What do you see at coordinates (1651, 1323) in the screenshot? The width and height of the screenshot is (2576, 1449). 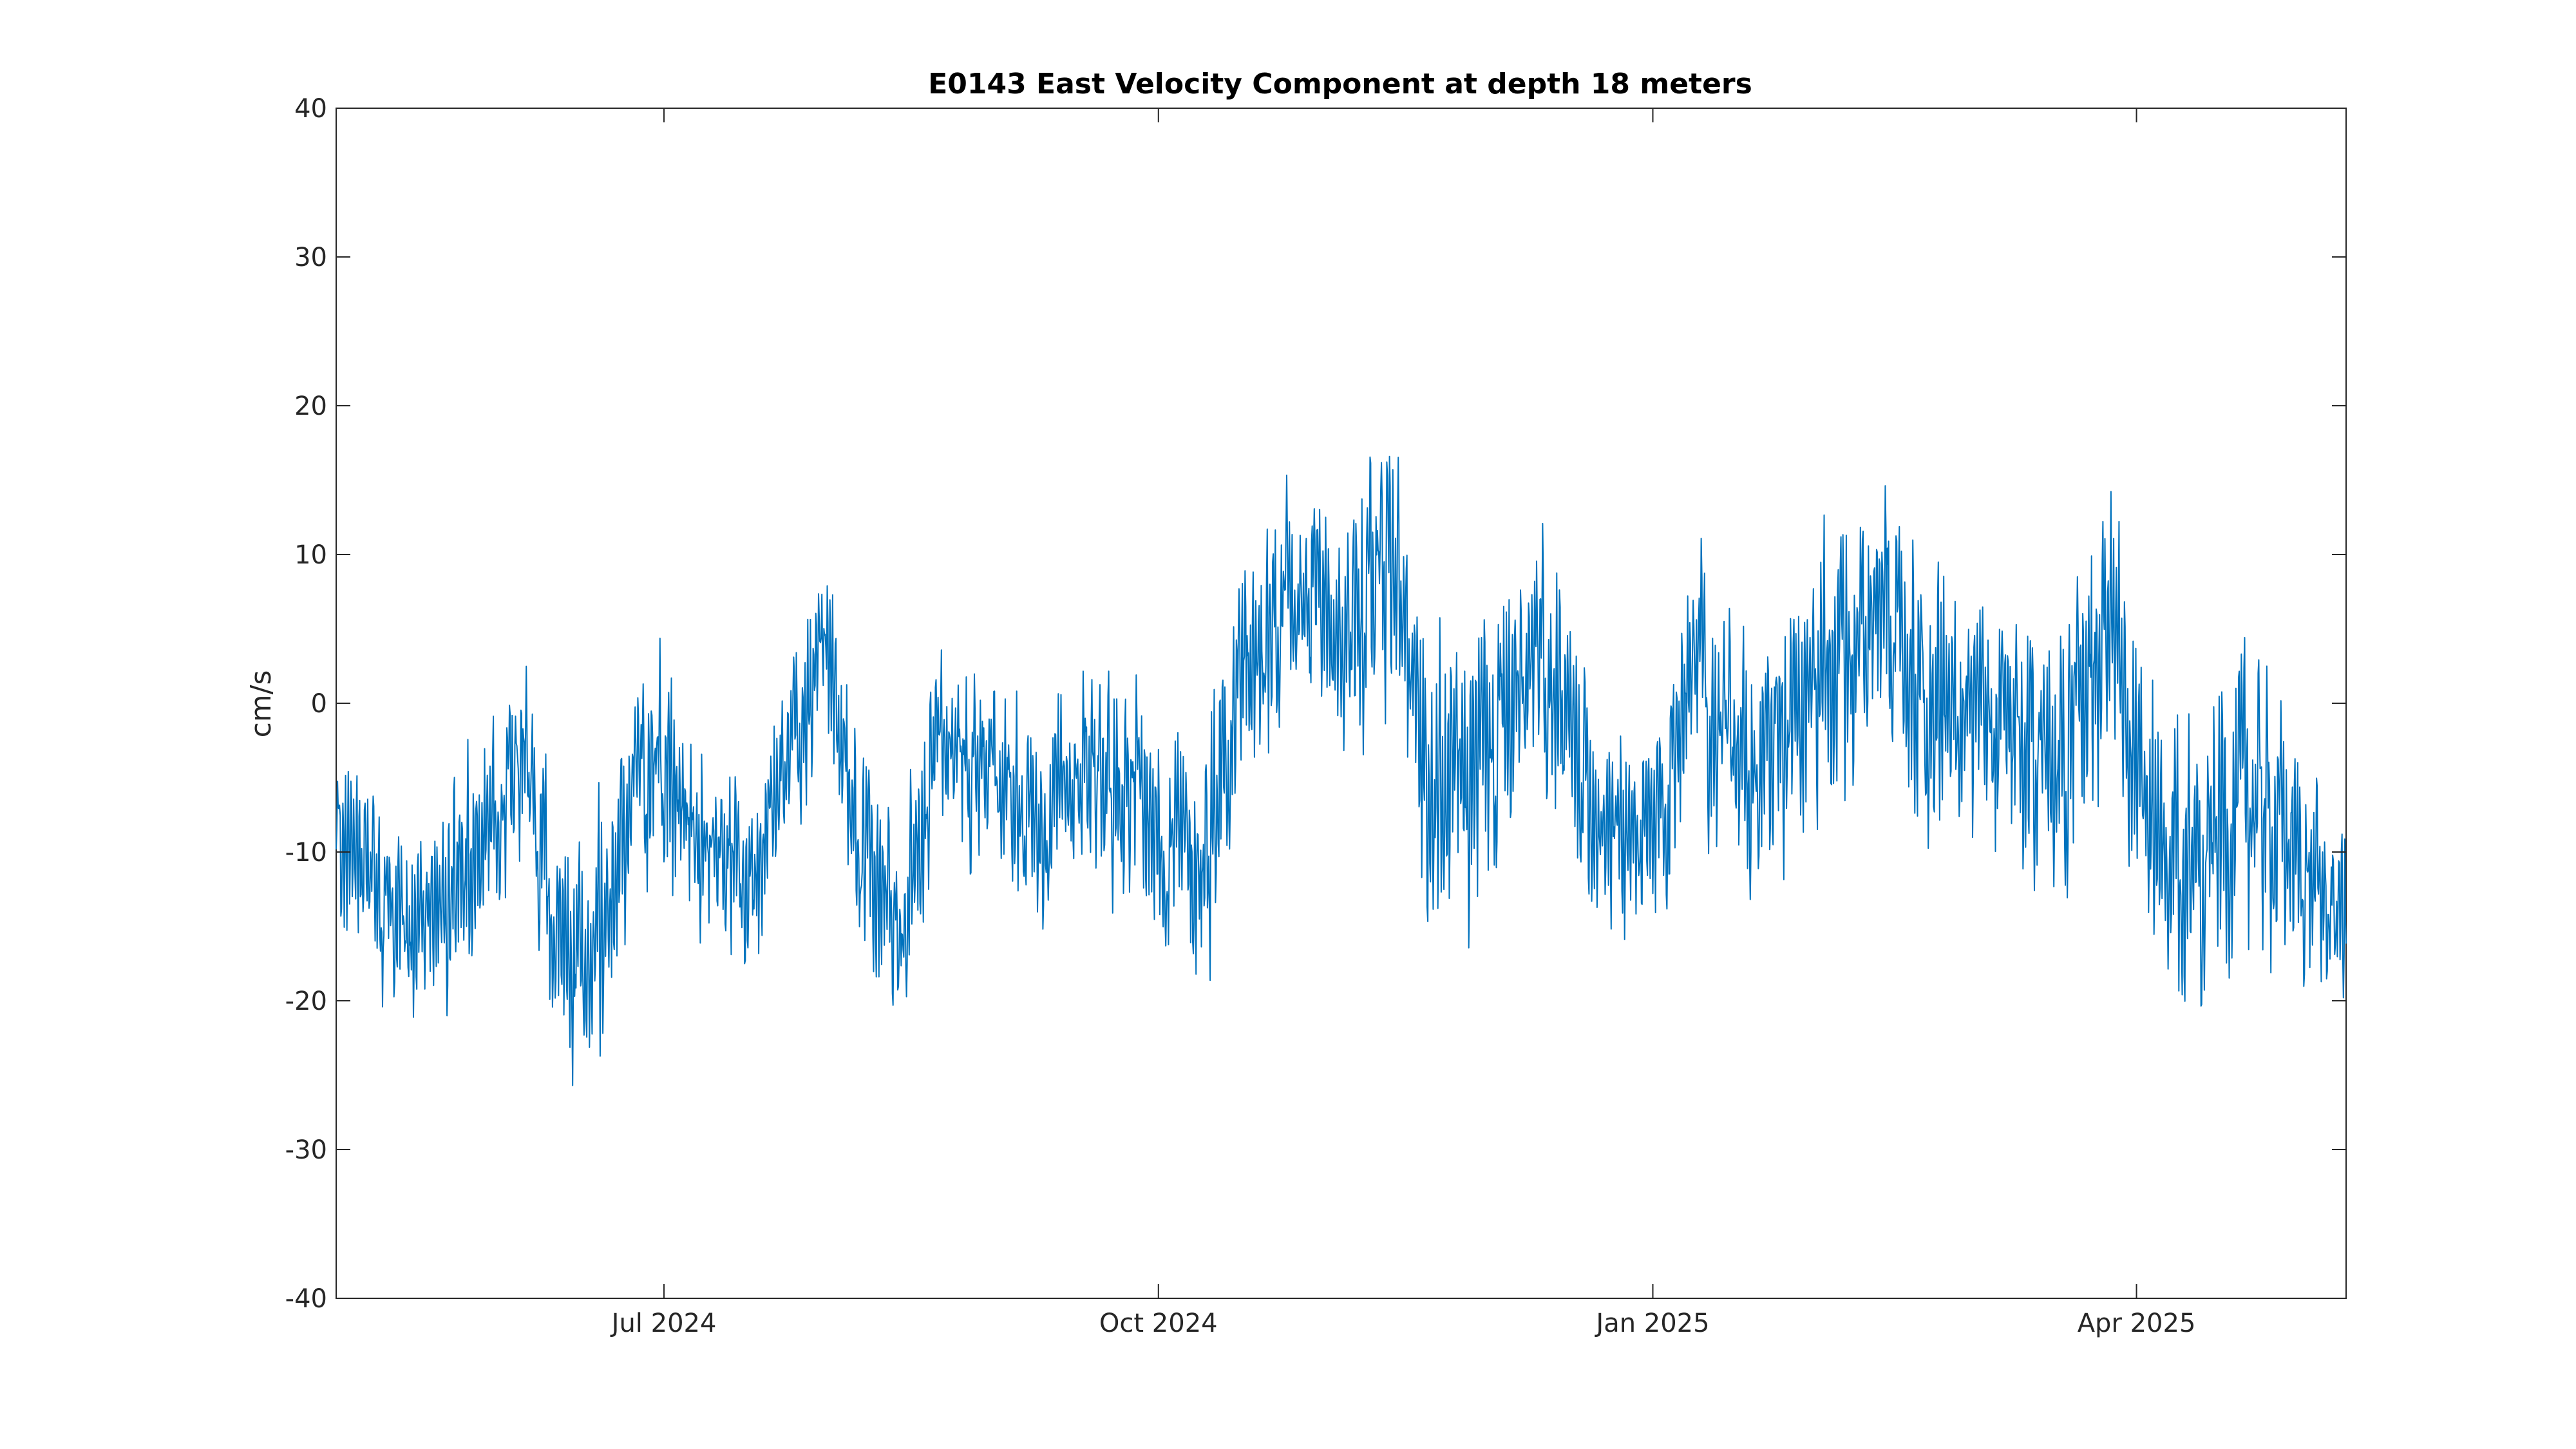 I see `x-tick-label: Jan 2025` at bounding box center [1651, 1323].